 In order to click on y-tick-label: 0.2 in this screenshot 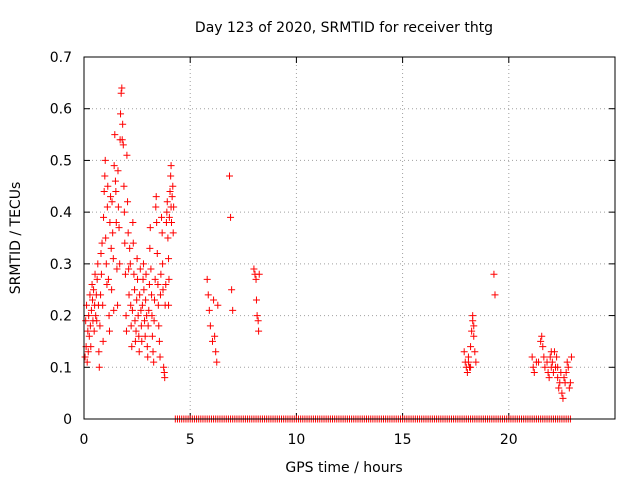, I will do `click(61, 317)`.